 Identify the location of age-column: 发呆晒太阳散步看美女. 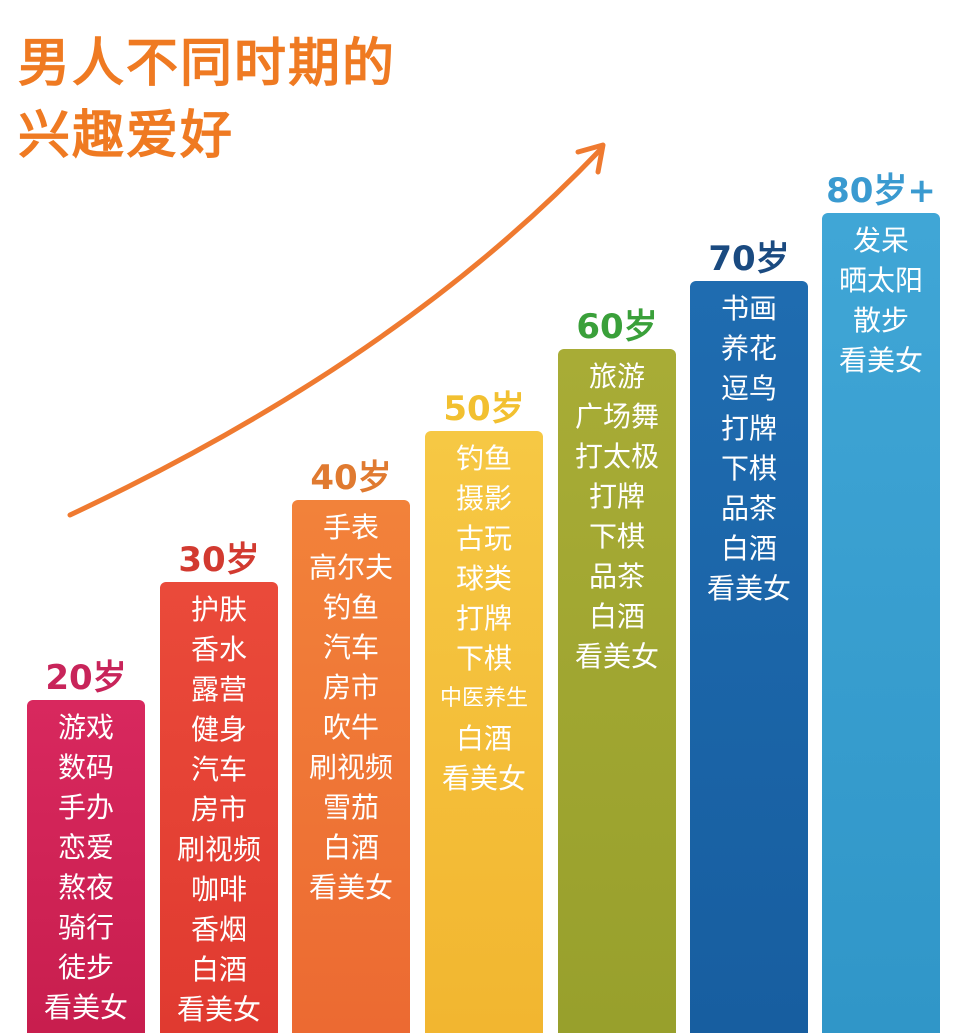
(881, 623).